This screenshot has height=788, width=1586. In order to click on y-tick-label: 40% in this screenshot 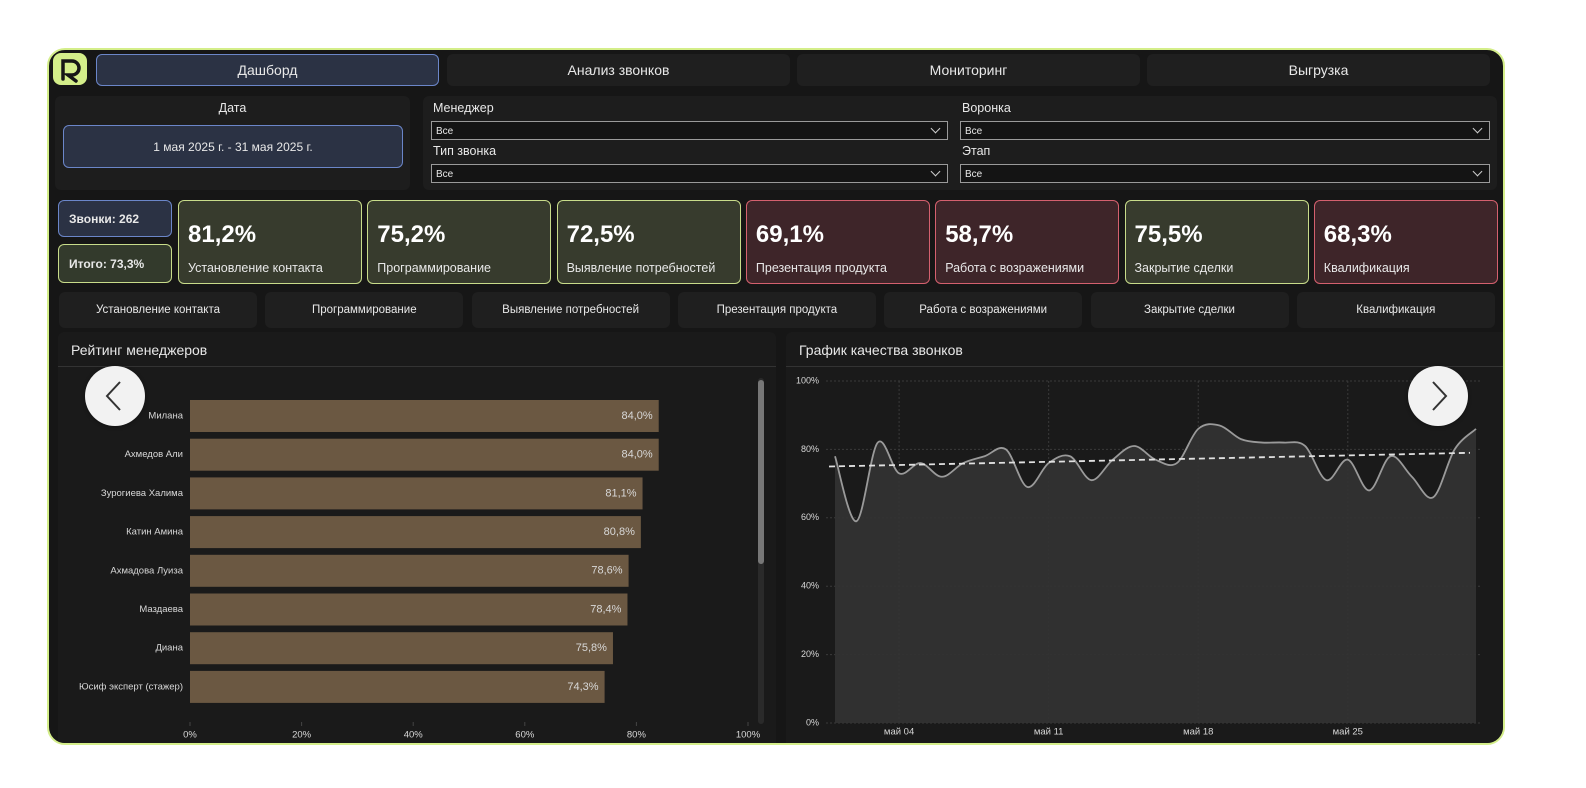, I will do `click(810, 586)`.